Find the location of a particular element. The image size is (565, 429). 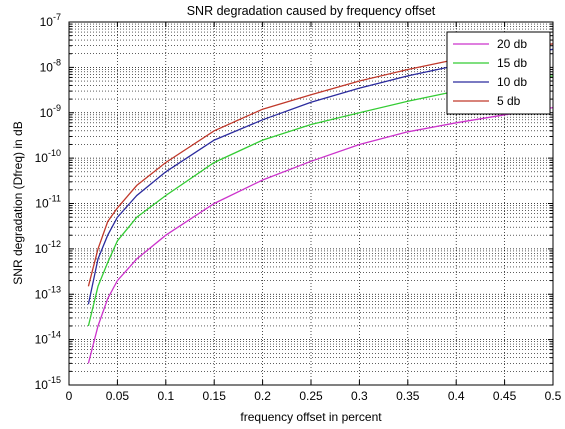

y-tick-label: 10⁻¹¹ is located at coordinates (48, 202).